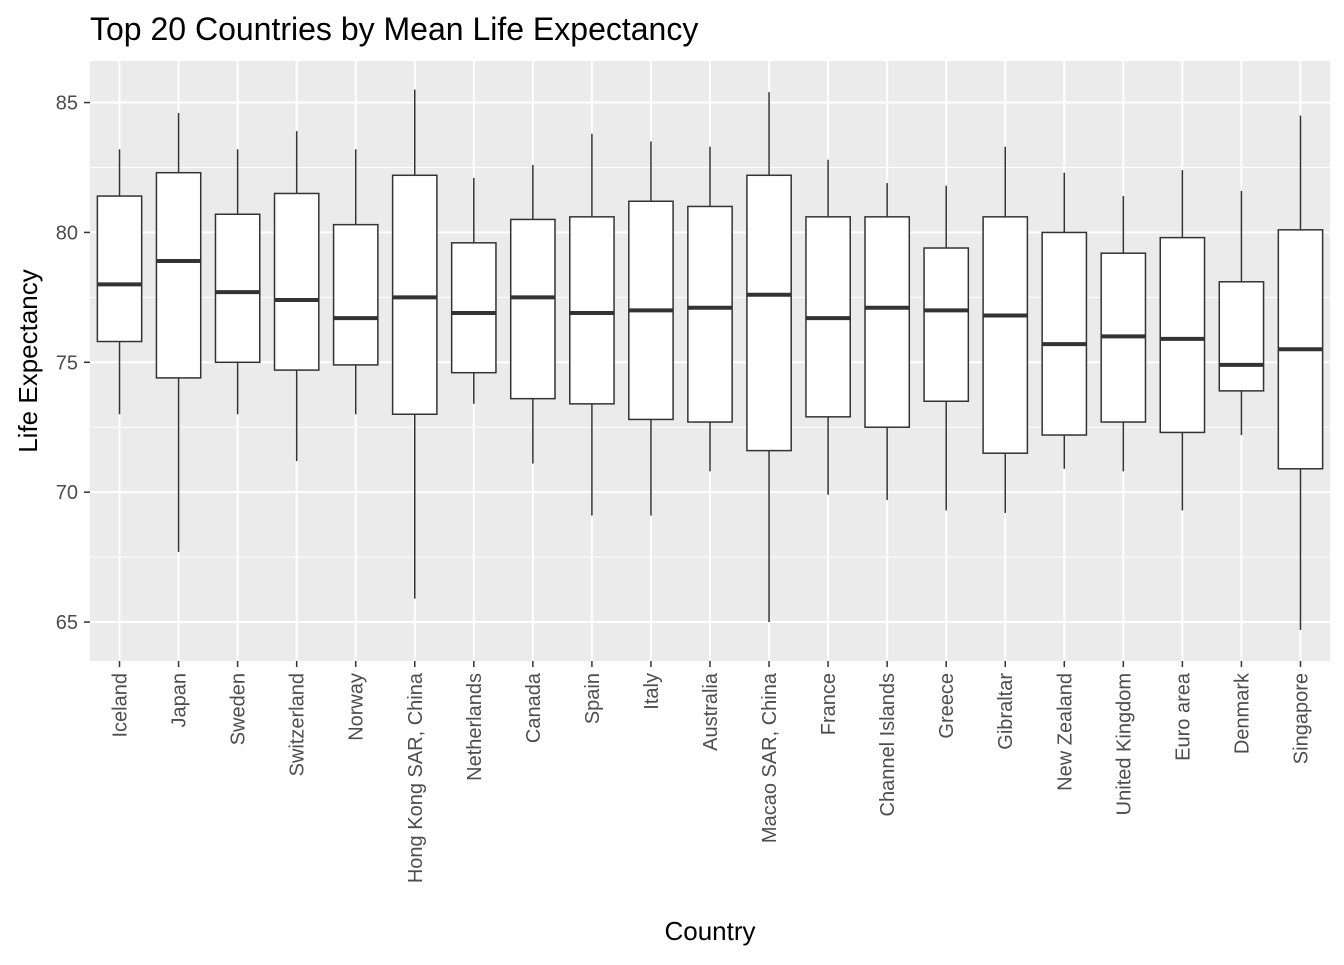 Image resolution: width=1344 pixels, height=965 pixels. What do you see at coordinates (652, 691) in the screenshot?
I see `x-tick-label: Italy` at bounding box center [652, 691].